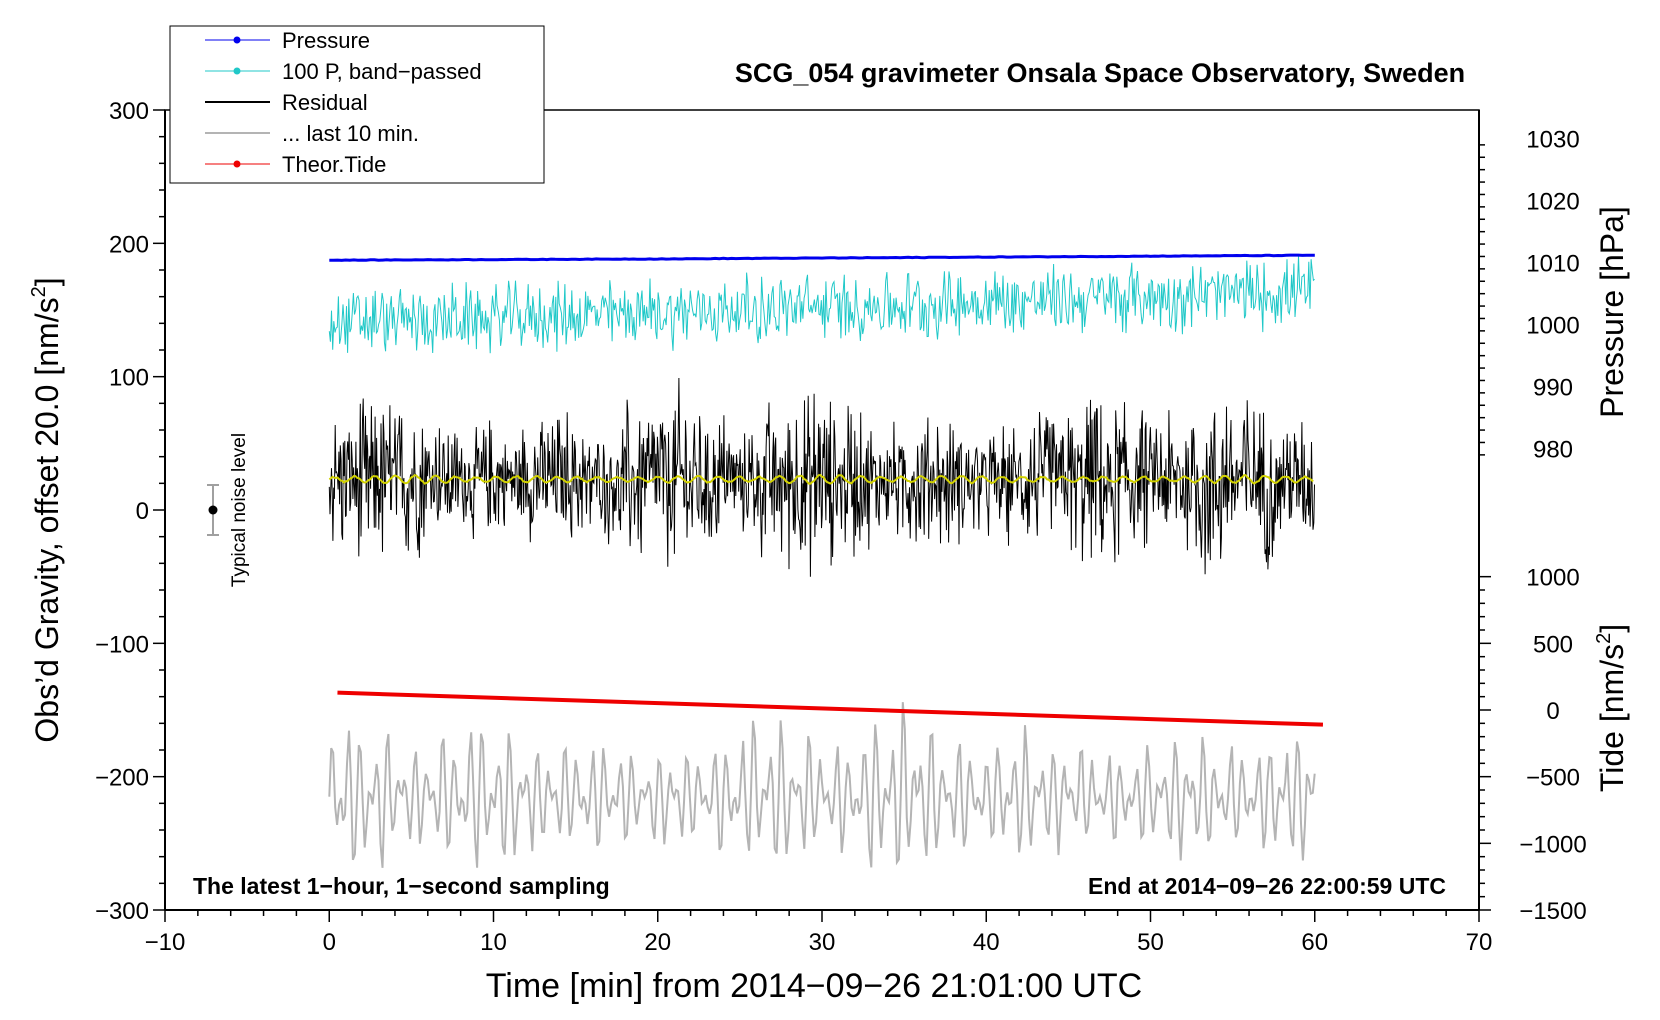 The width and height of the screenshot is (1660, 1020). Describe the element at coordinates (325, 102) in the screenshot. I see `legend-label-residual: Residual` at that location.